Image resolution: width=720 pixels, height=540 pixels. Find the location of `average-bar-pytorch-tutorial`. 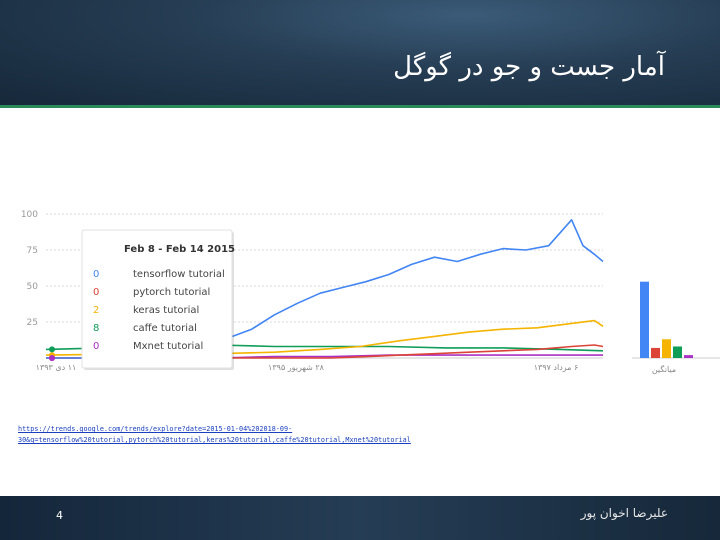

average-bar-pytorch-tutorial is located at coordinates (655, 352).